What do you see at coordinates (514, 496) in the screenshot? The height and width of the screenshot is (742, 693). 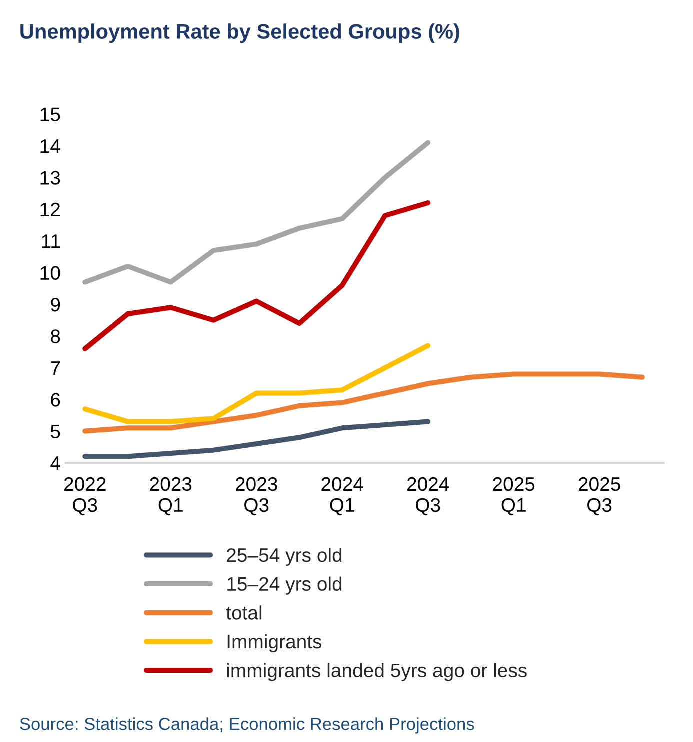 I see `x-tick-label: 2025 Q1` at bounding box center [514, 496].